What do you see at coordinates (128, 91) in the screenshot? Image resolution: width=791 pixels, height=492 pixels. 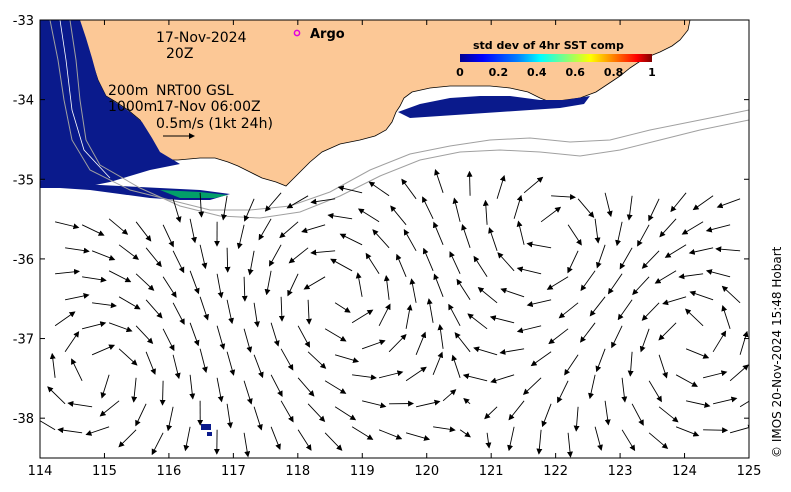 I see `isobath-200-label: 200m` at bounding box center [128, 91].